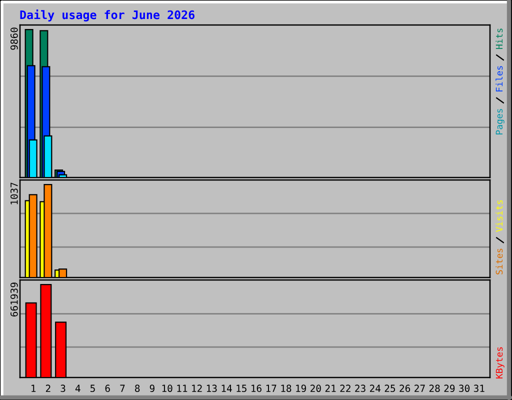 This screenshot has height=400, width=512. I want to click on x-tick-label: 2, so click(48, 388).